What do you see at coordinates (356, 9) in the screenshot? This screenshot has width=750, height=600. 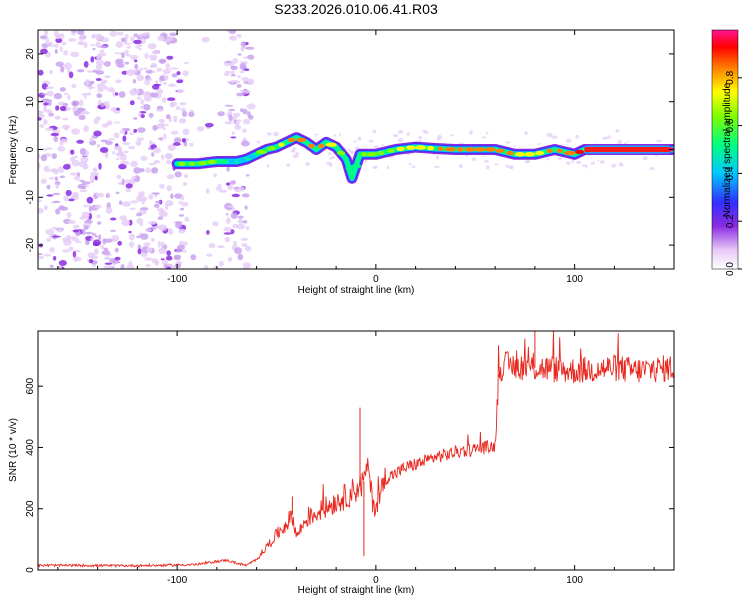 I see `figure-title: S233.2026.010.06.41.R03` at bounding box center [356, 9].